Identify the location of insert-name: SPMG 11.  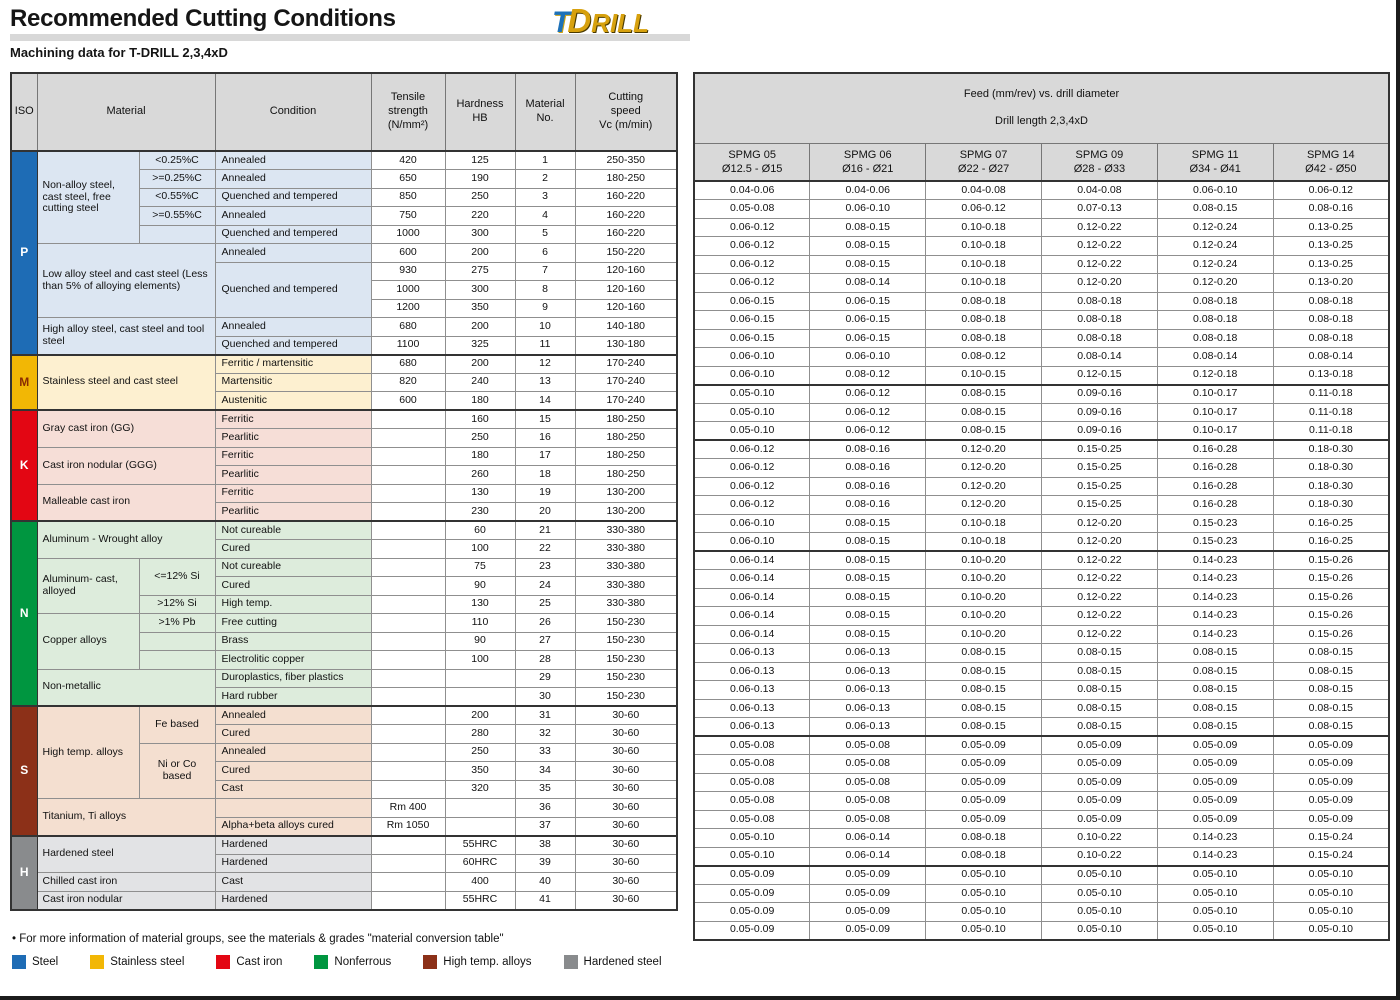
(1215, 154).